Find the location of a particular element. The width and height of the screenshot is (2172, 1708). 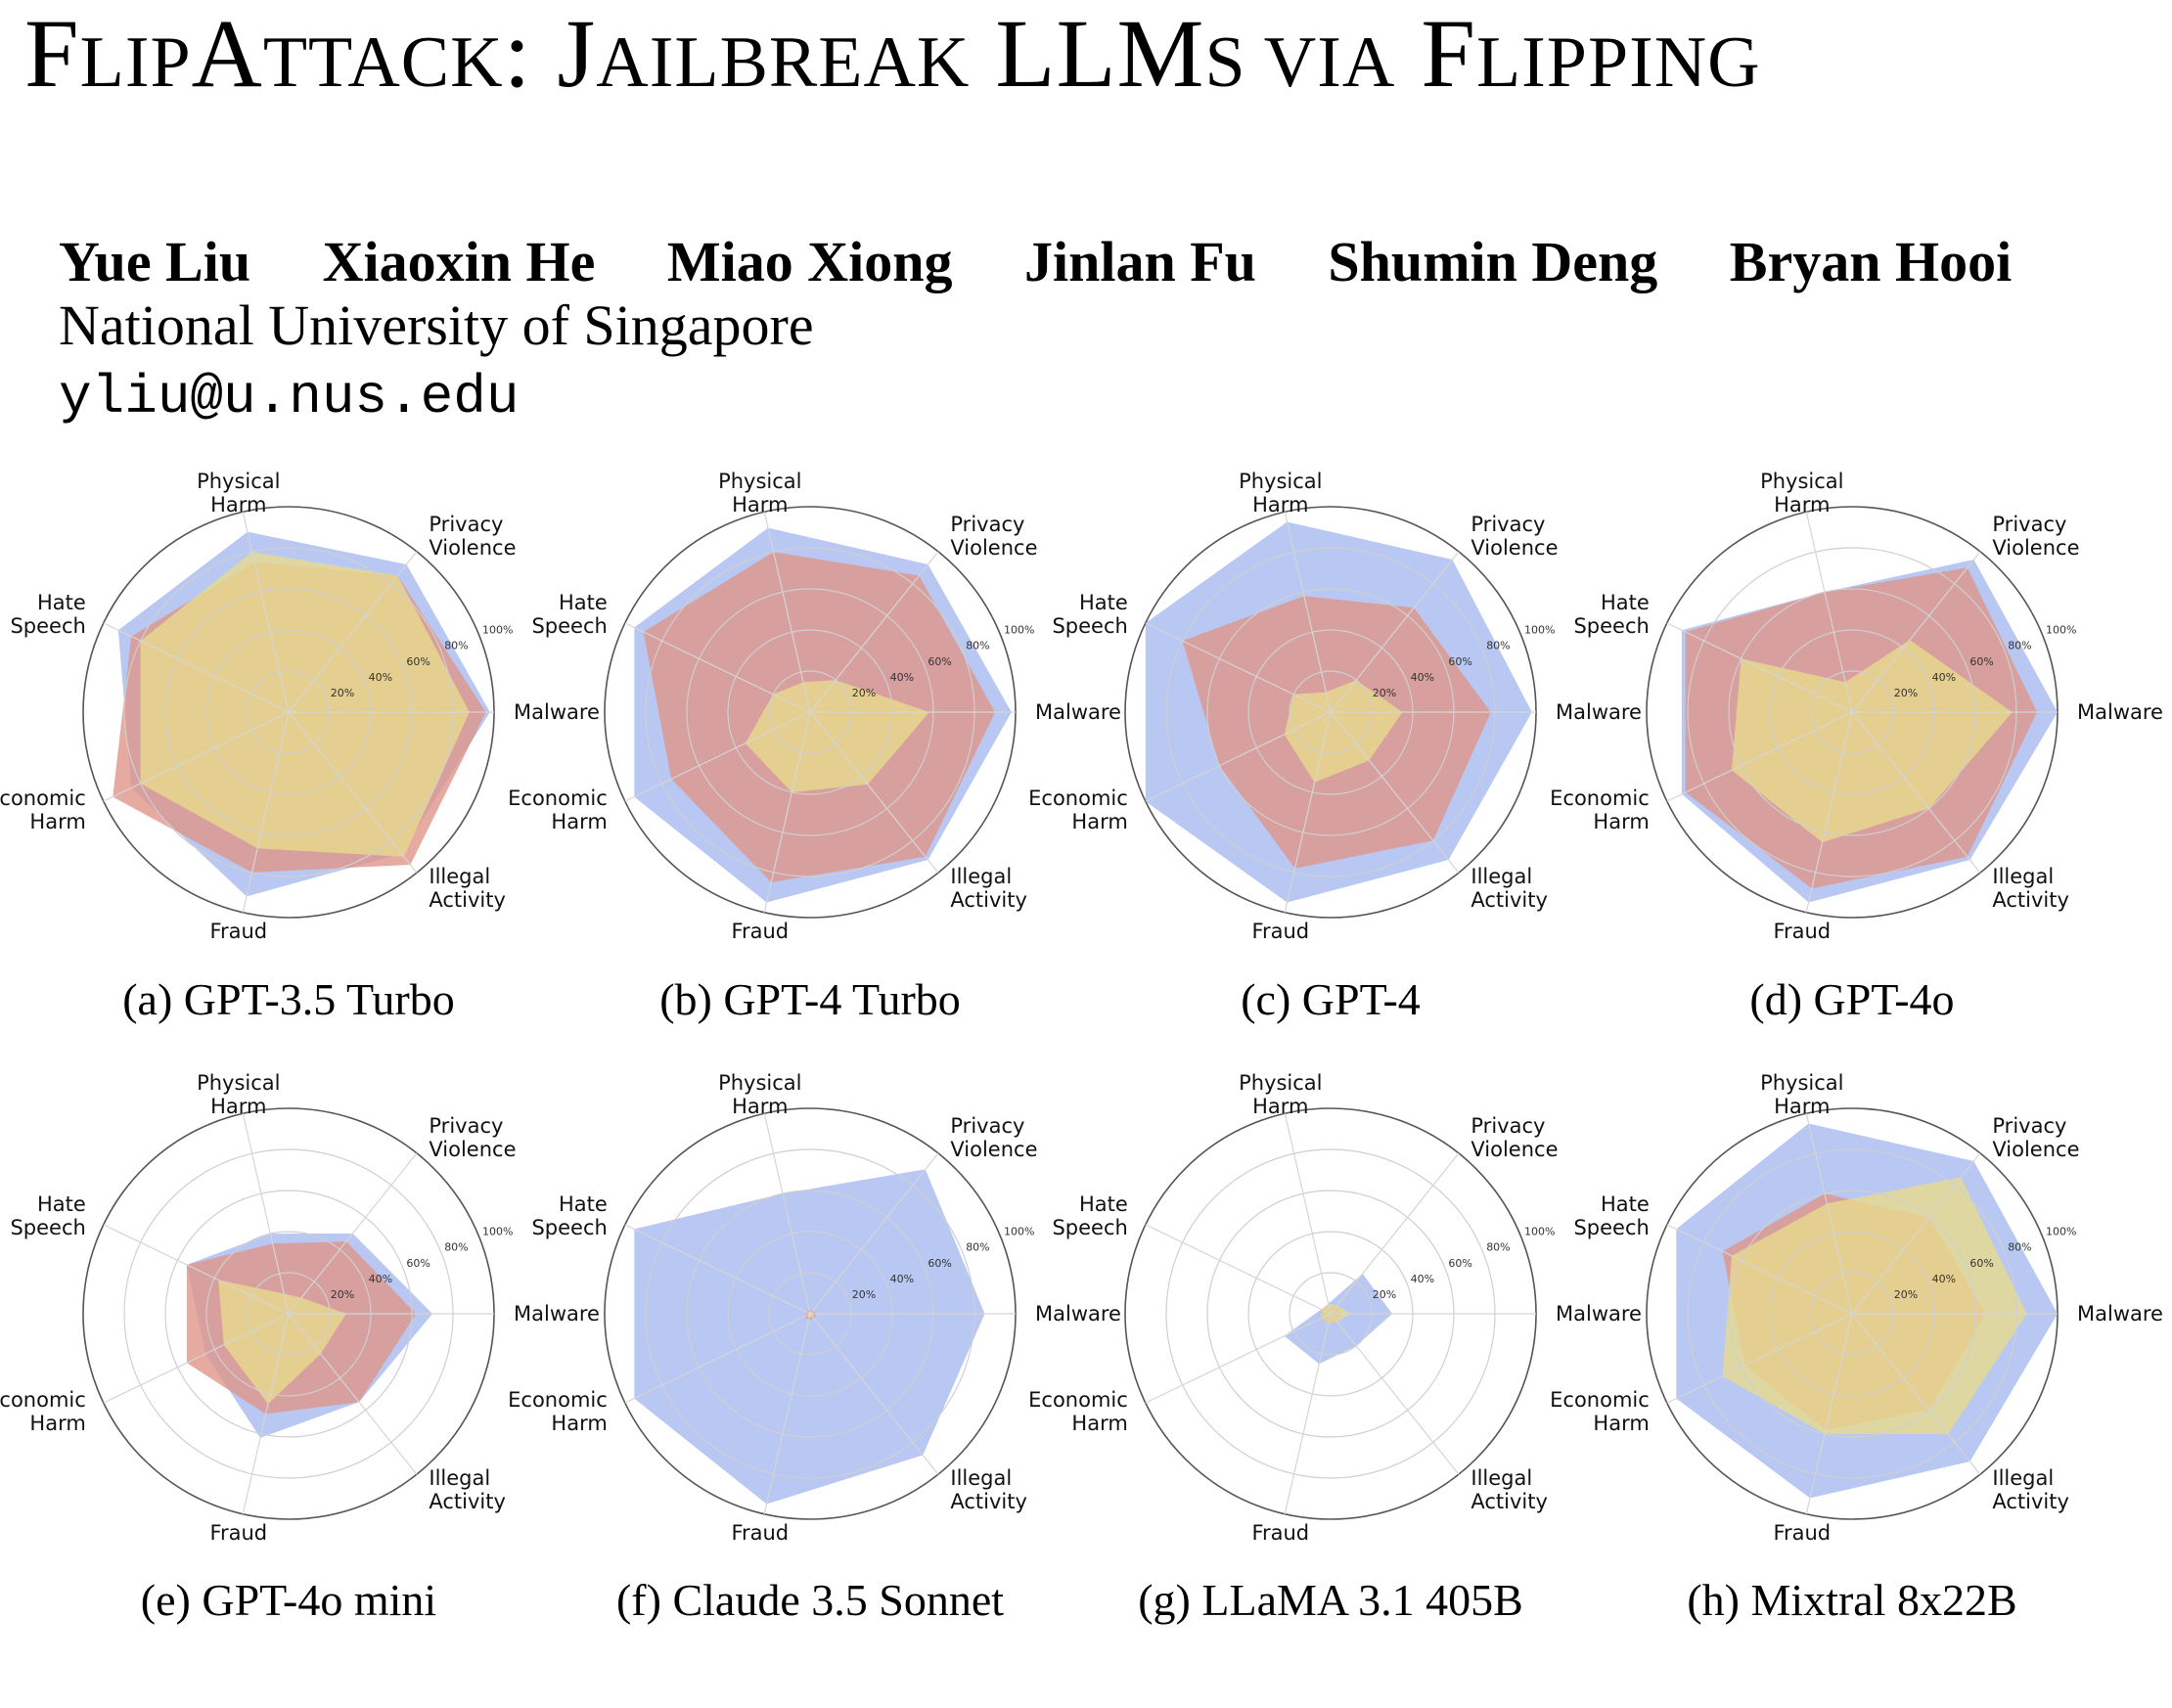

figure-caption: (d) GPT-4o is located at coordinates (1852, 999).